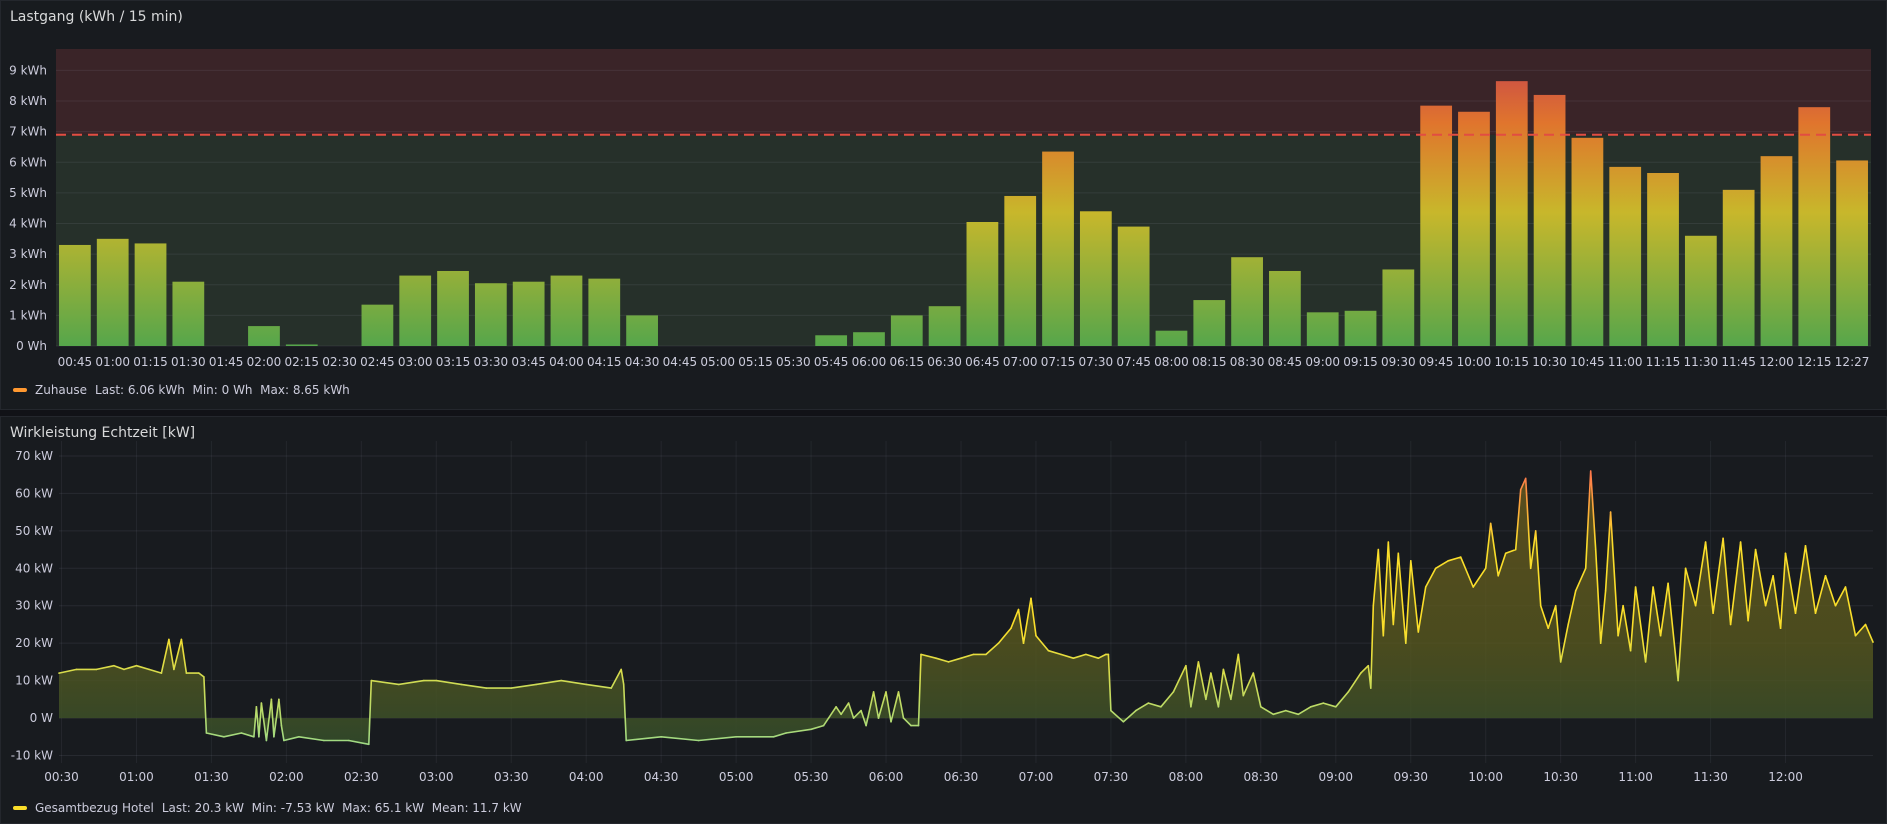 This screenshot has width=1887, height=824. Describe the element at coordinates (103, 433) in the screenshot. I see `wirkleistung-panel-title: Wirkleistung Echtzeit [kW]` at that location.